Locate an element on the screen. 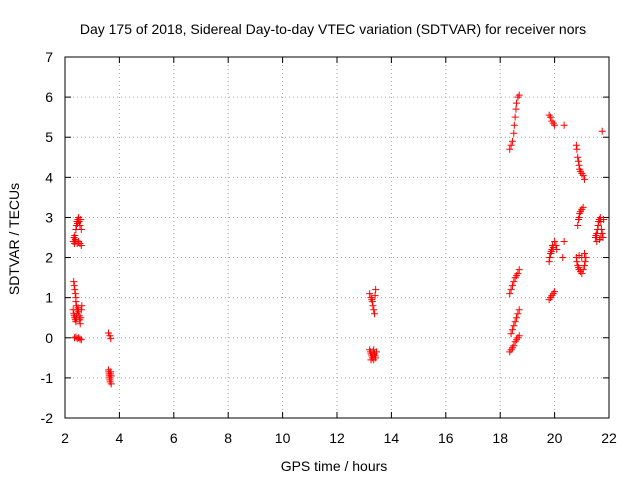  y-tick-label: 7 is located at coordinates (49, 57).